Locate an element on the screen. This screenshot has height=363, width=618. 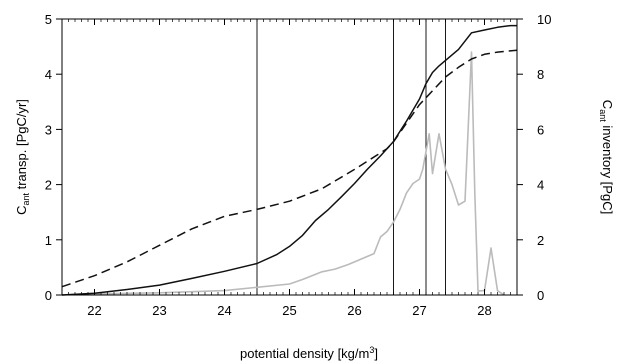
y-left-tick-label: 2 is located at coordinates (48, 185).